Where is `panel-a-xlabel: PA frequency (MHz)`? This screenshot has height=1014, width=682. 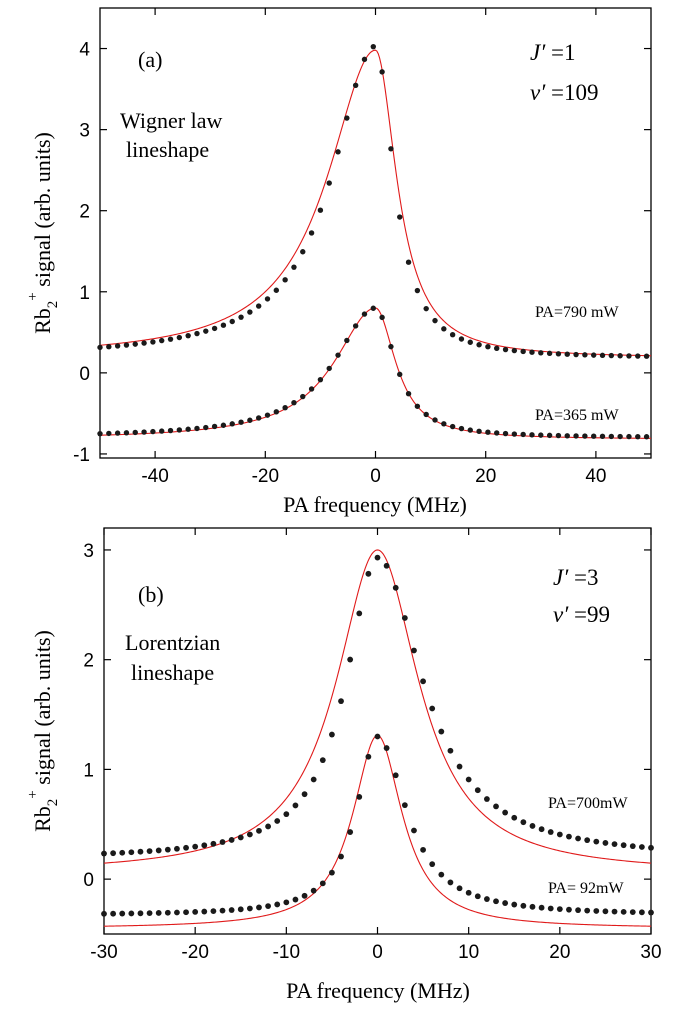
panel-a-xlabel: PA frequency (MHz) is located at coordinates (375, 504).